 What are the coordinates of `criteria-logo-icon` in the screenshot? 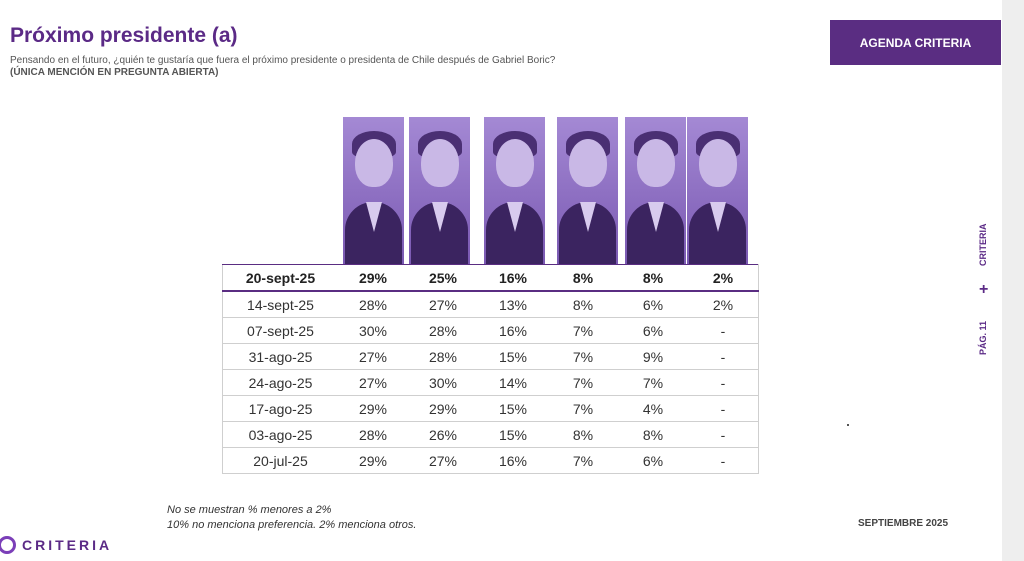 It's located at (8, 545).